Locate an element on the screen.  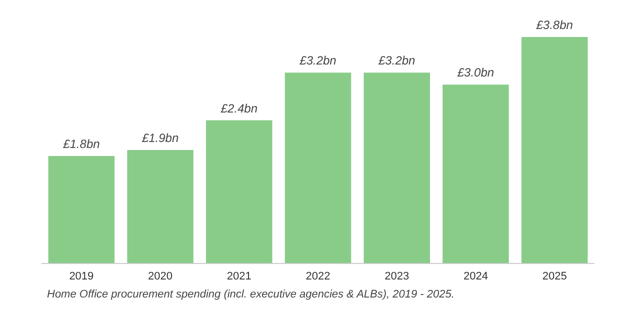
x-tick-label: 2024 is located at coordinates (475, 276).